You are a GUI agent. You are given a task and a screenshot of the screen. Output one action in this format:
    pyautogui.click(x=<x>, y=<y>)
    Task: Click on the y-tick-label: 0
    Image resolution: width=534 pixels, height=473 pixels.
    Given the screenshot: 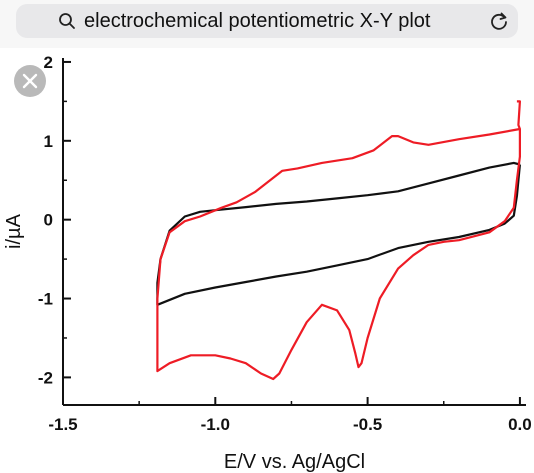 What is the action you would take?
    pyautogui.click(x=48, y=220)
    